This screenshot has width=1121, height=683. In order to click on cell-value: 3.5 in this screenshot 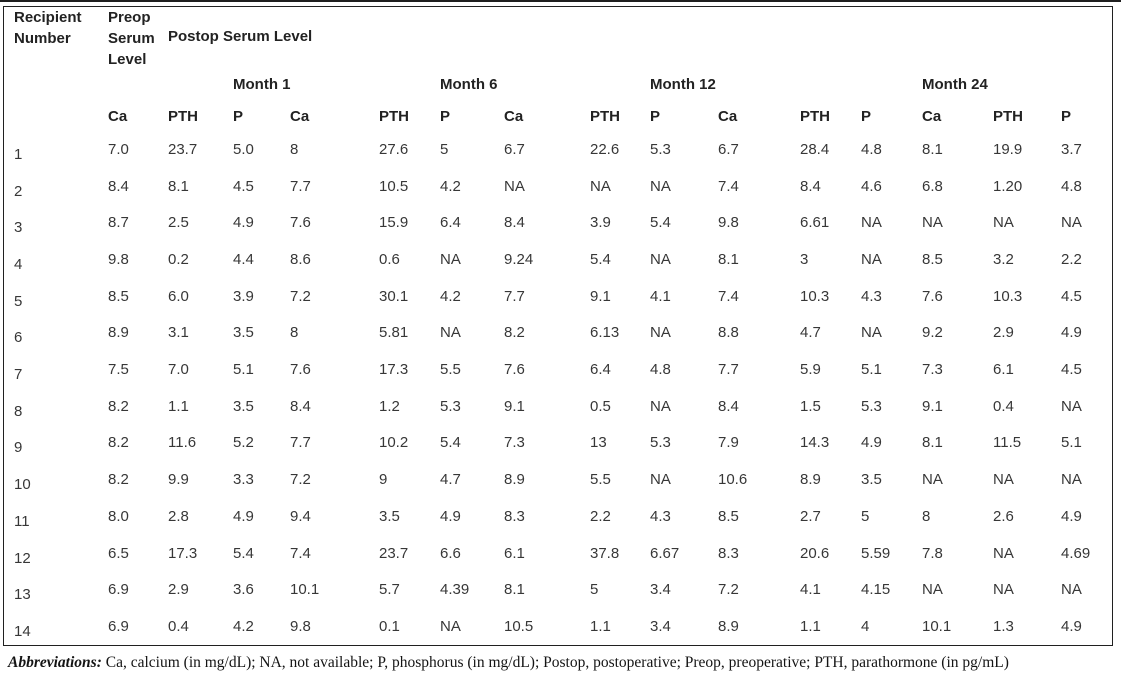, I will do `click(243, 406)`.